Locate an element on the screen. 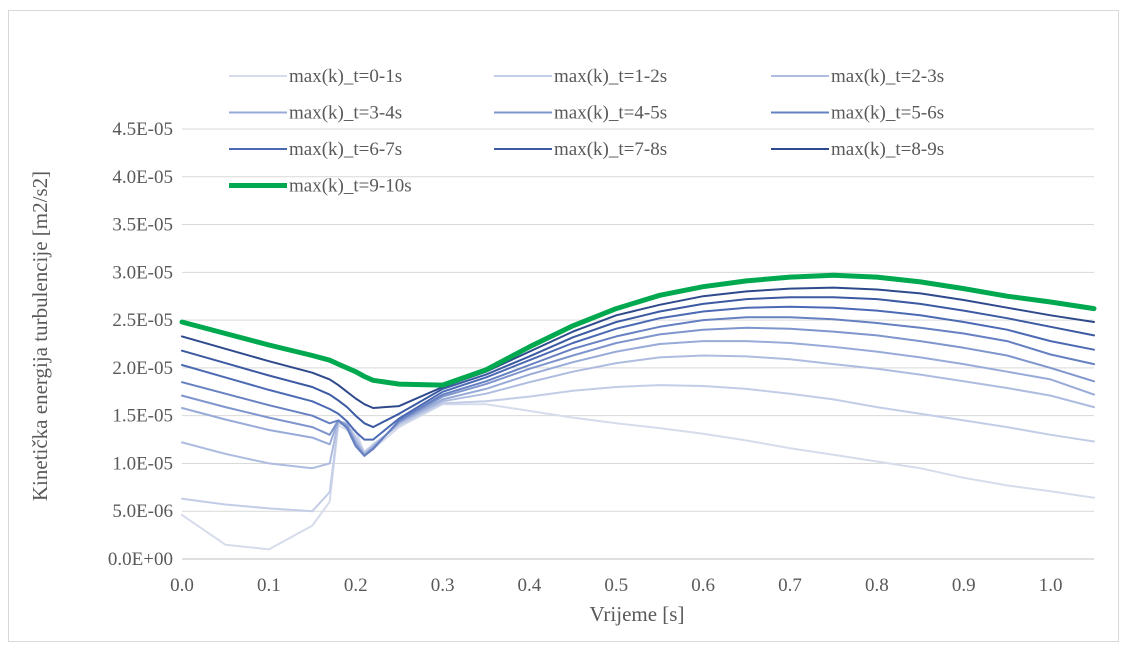 The height and width of the screenshot is (651, 1129). x-tick-label: 0.4 is located at coordinates (530, 585).